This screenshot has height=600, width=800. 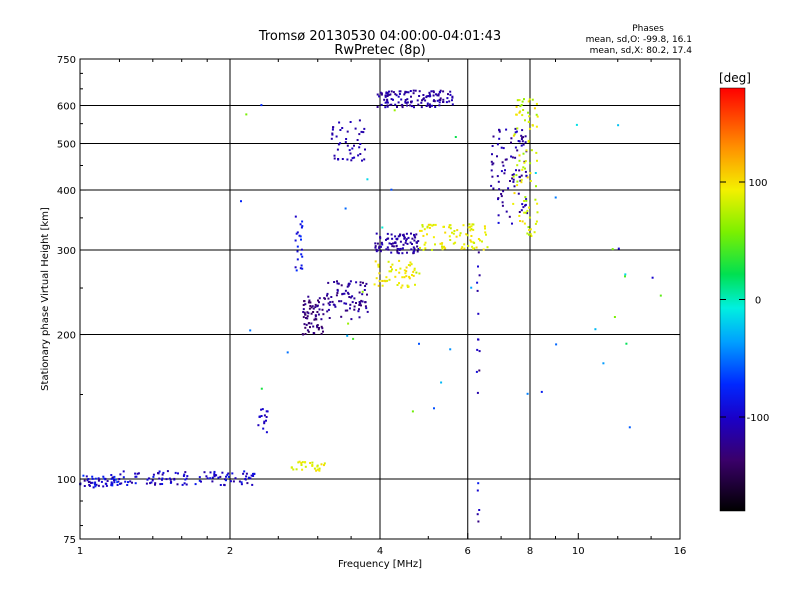 I want to click on x-tick-label: 1, so click(x=80, y=551).